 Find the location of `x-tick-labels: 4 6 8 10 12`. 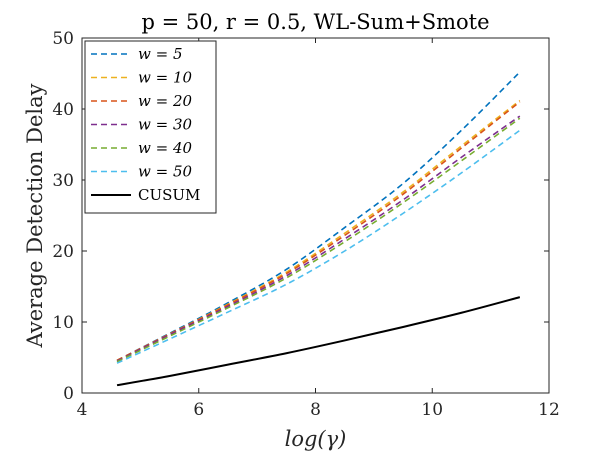

x-tick-labels: 4 6 8 10 12 is located at coordinates (318, 410).